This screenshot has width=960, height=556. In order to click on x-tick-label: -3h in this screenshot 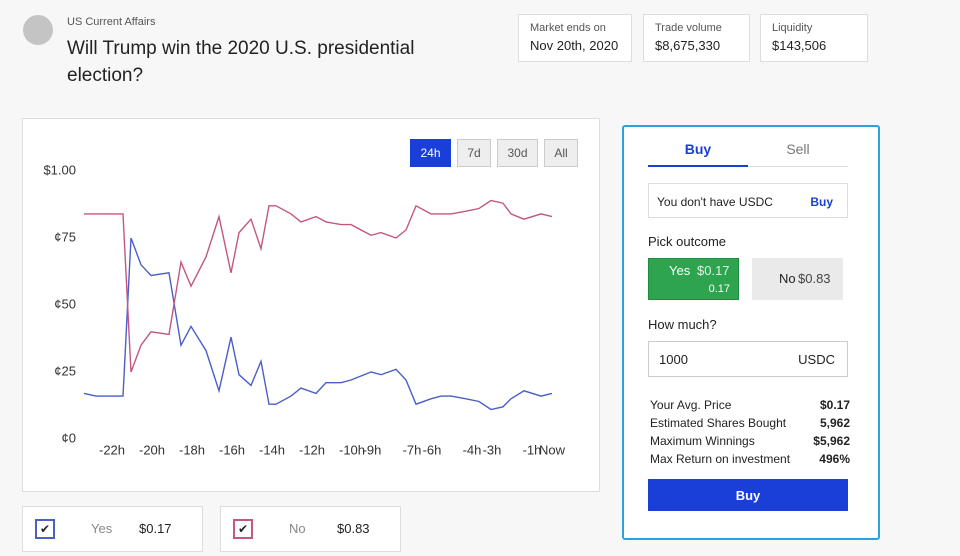, I will do `click(492, 449)`.